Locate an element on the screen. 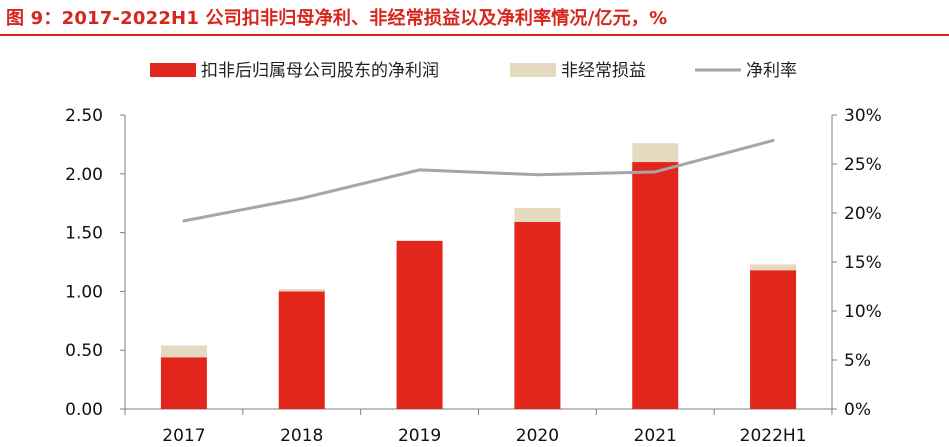 This screenshot has width=949, height=447. x-axis-tick-label: 2017 is located at coordinates (183, 436).